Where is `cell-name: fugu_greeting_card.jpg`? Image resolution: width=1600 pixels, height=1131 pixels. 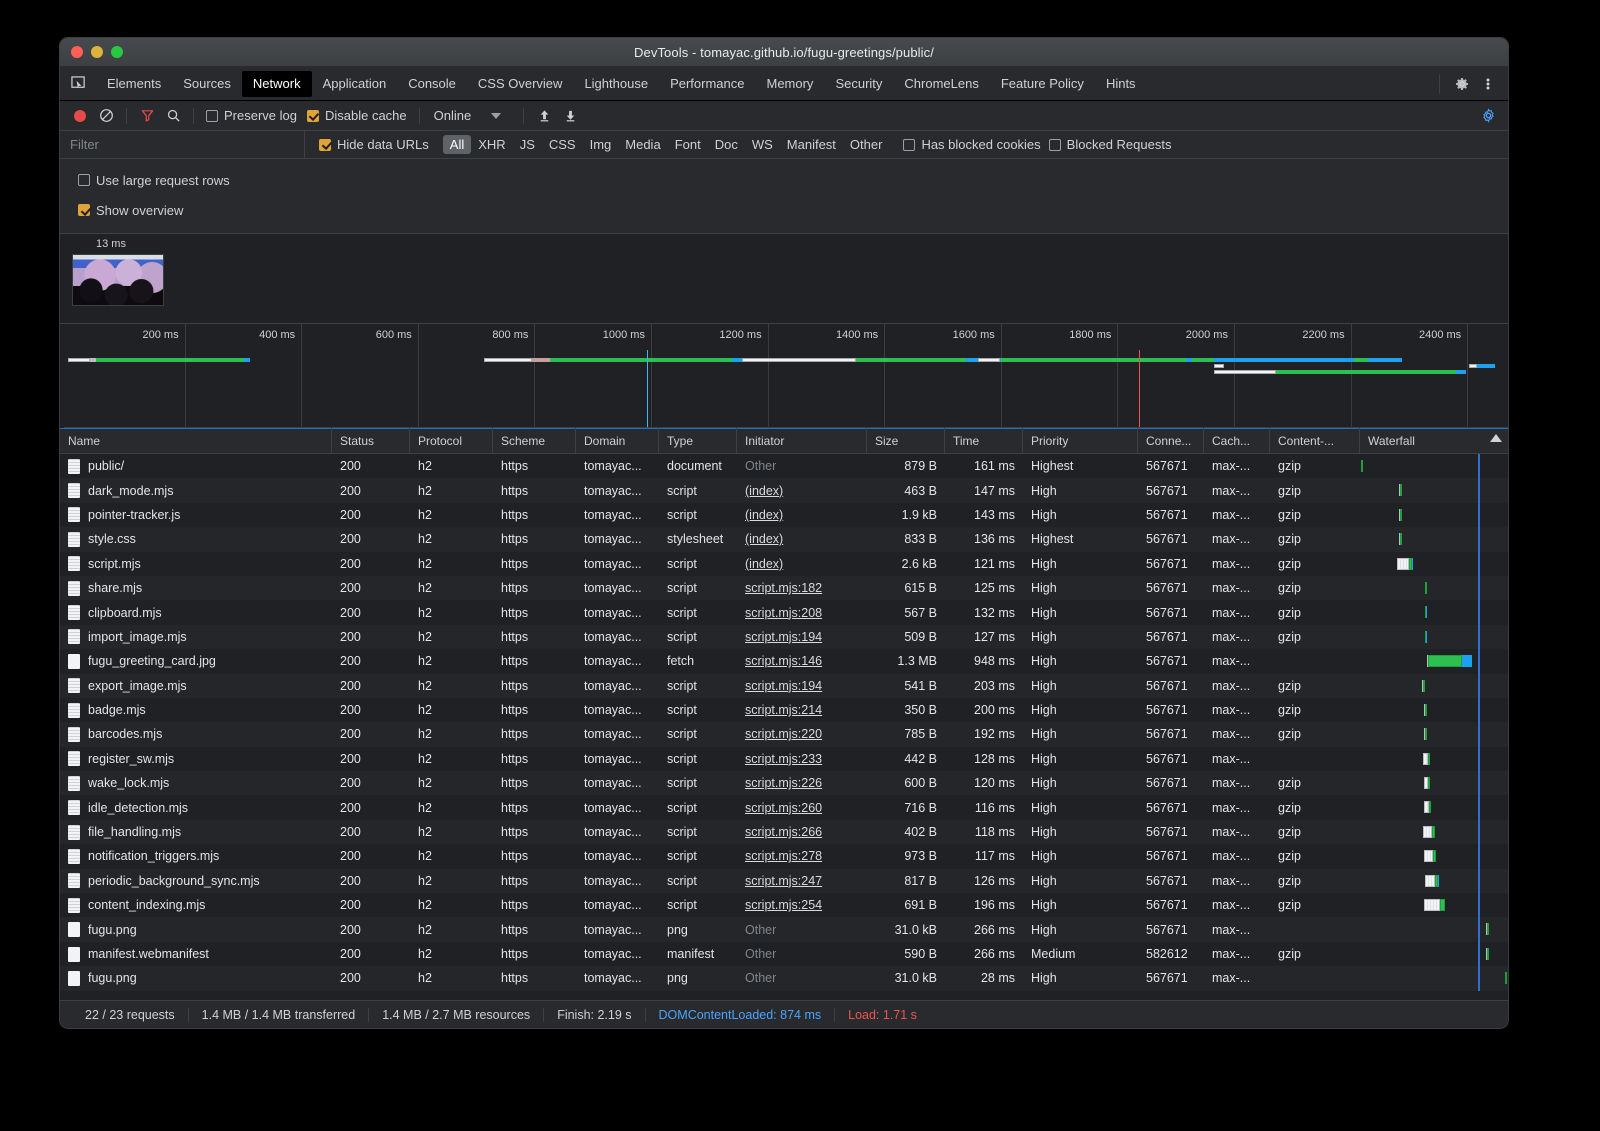
cell-name: fugu_greeting_card.jpg is located at coordinates (196, 661).